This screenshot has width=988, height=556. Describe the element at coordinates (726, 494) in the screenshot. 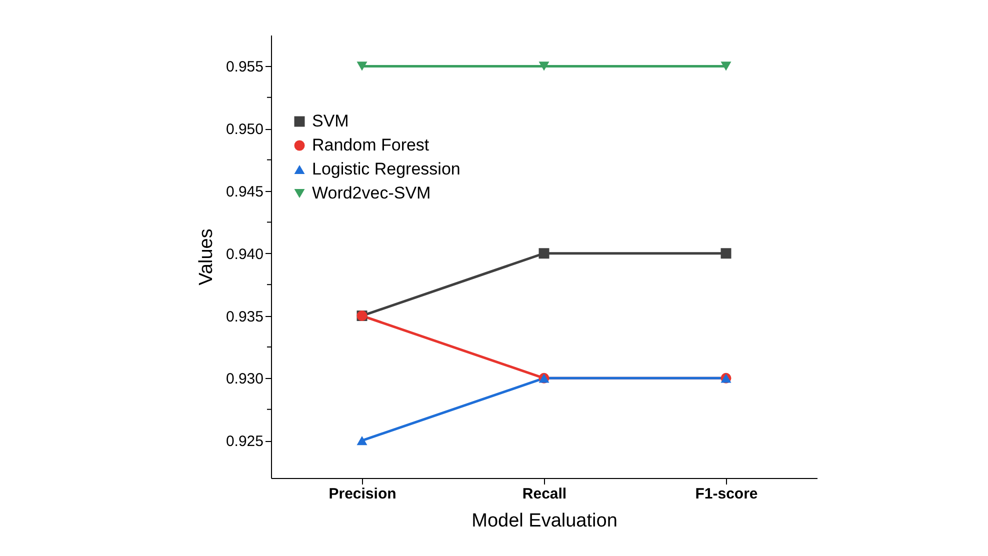

I see `x-tick-label: F1-score` at that location.